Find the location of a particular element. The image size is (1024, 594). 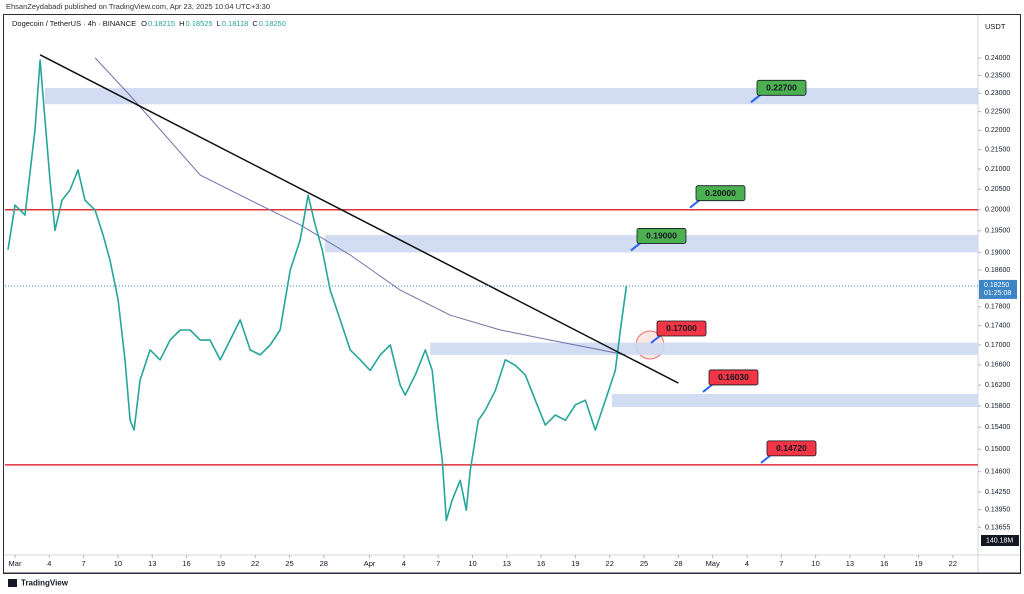

ohlc-value: 0.18215 is located at coordinates (161, 23).